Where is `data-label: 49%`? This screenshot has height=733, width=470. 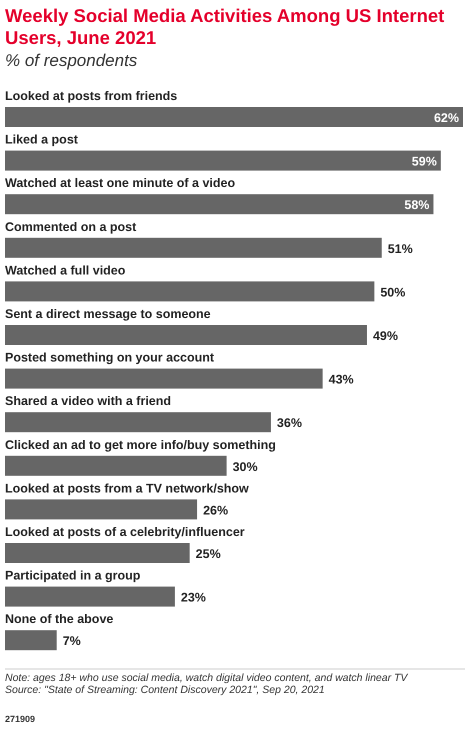
data-label: 49% is located at coordinates (385, 336).